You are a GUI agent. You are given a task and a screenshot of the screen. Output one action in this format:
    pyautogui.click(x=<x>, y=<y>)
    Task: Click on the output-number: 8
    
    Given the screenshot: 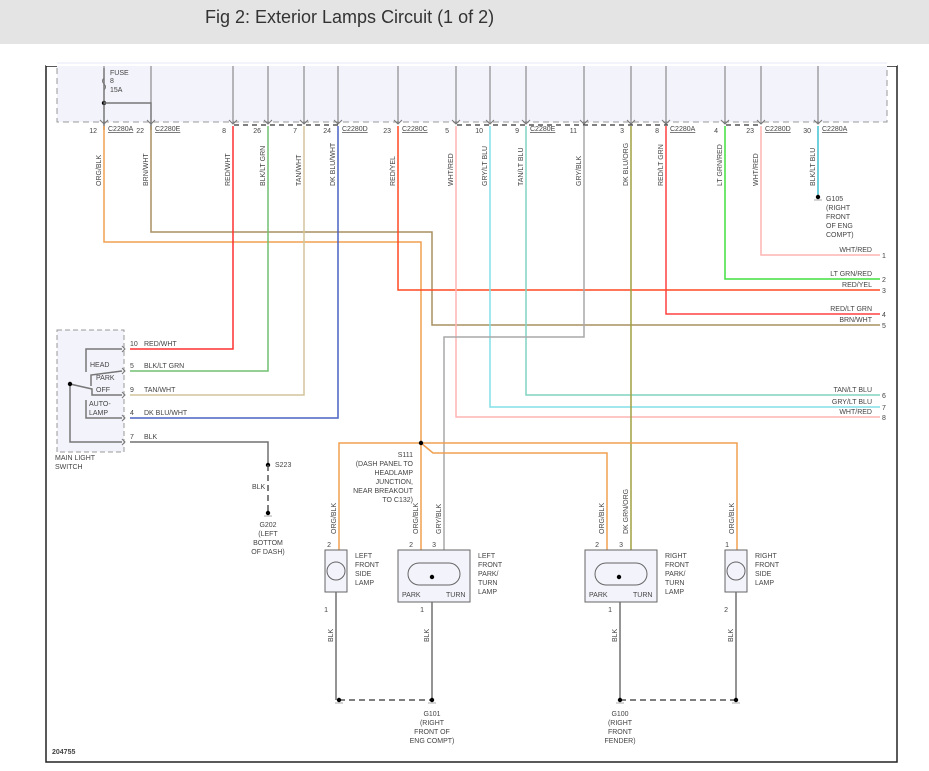 What is the action you would take?
    pyautogui.click(x=884, y=418)
    